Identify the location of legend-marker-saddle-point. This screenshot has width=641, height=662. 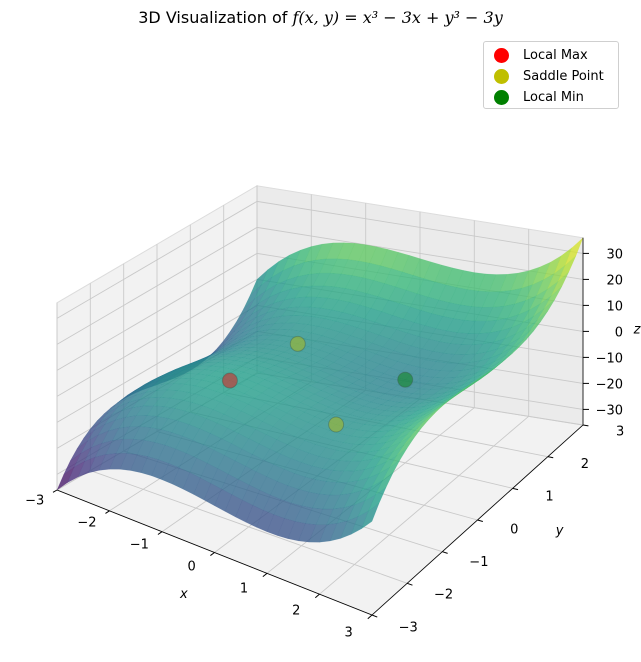
(501, 76).